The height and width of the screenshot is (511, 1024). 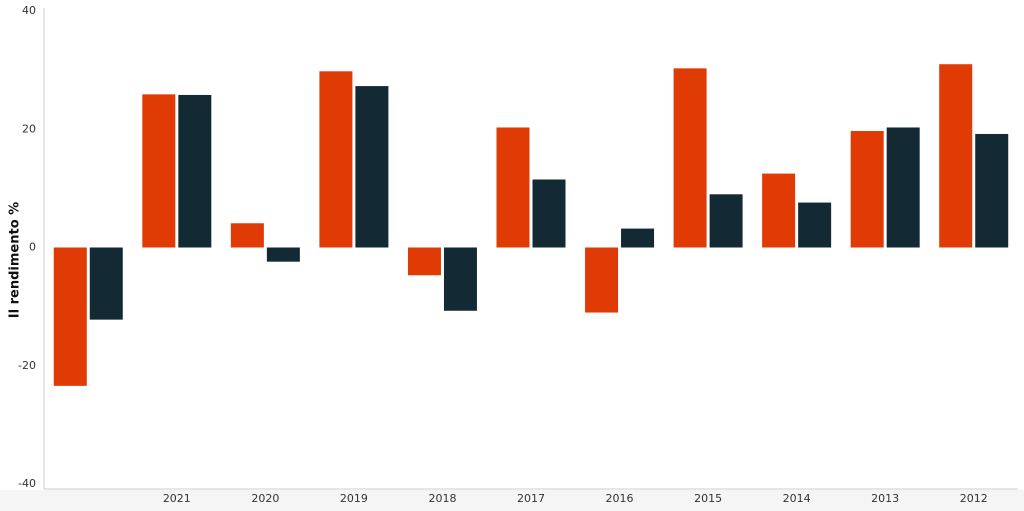 What do you see at coordinates (29, 128) in the screenshot?
I see `y-tick-label: 20` at bounding box center [29, 128].